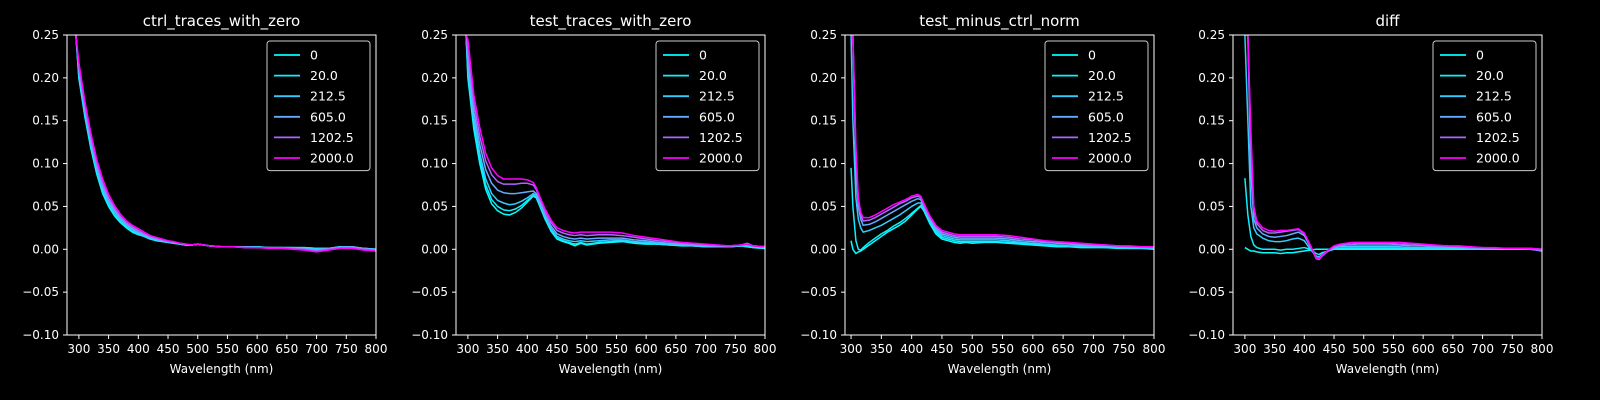  What do you see at coordinates (999, 21) in the screenshot?
I see `chart-title: test_minus_ctrl_norm` at bounding box center [999, 21].